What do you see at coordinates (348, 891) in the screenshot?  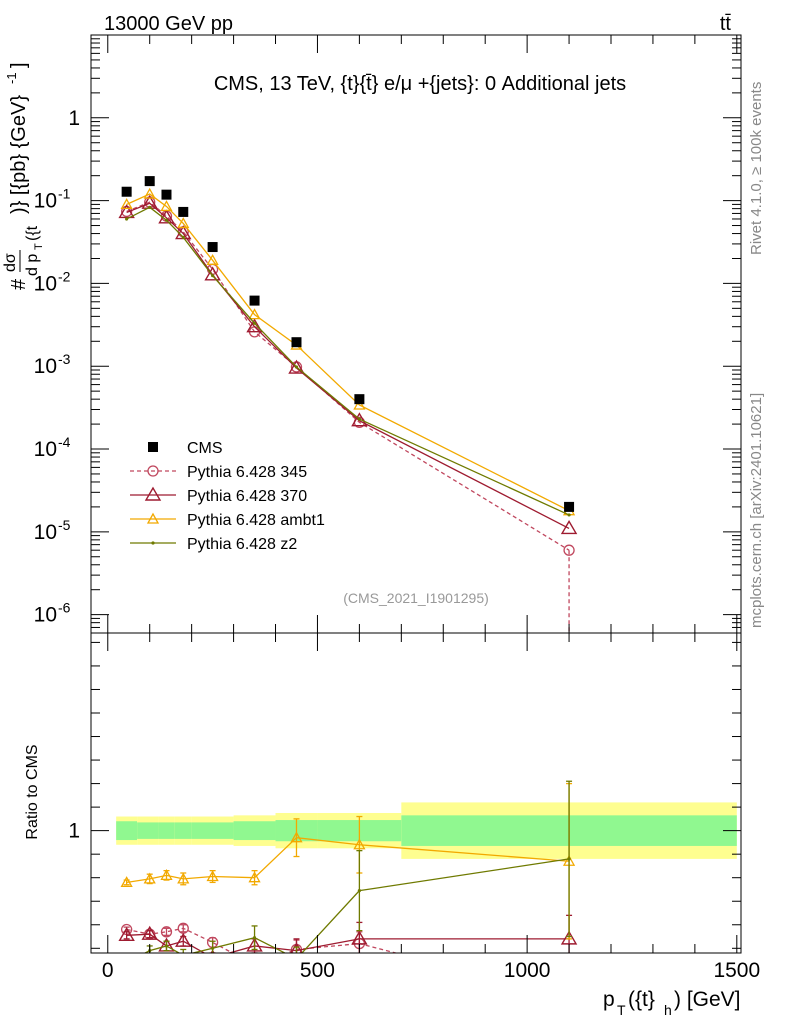 I see `ratio-series` at bounding box center [348, 891].